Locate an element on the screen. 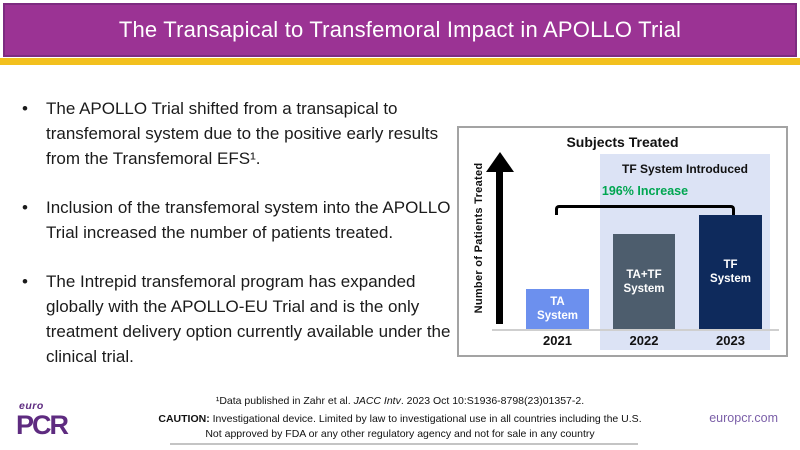 Image resolution: width=800 pixels, height=450 pixels. region-label: TF System Introduced is located at coordinates (685, 169).